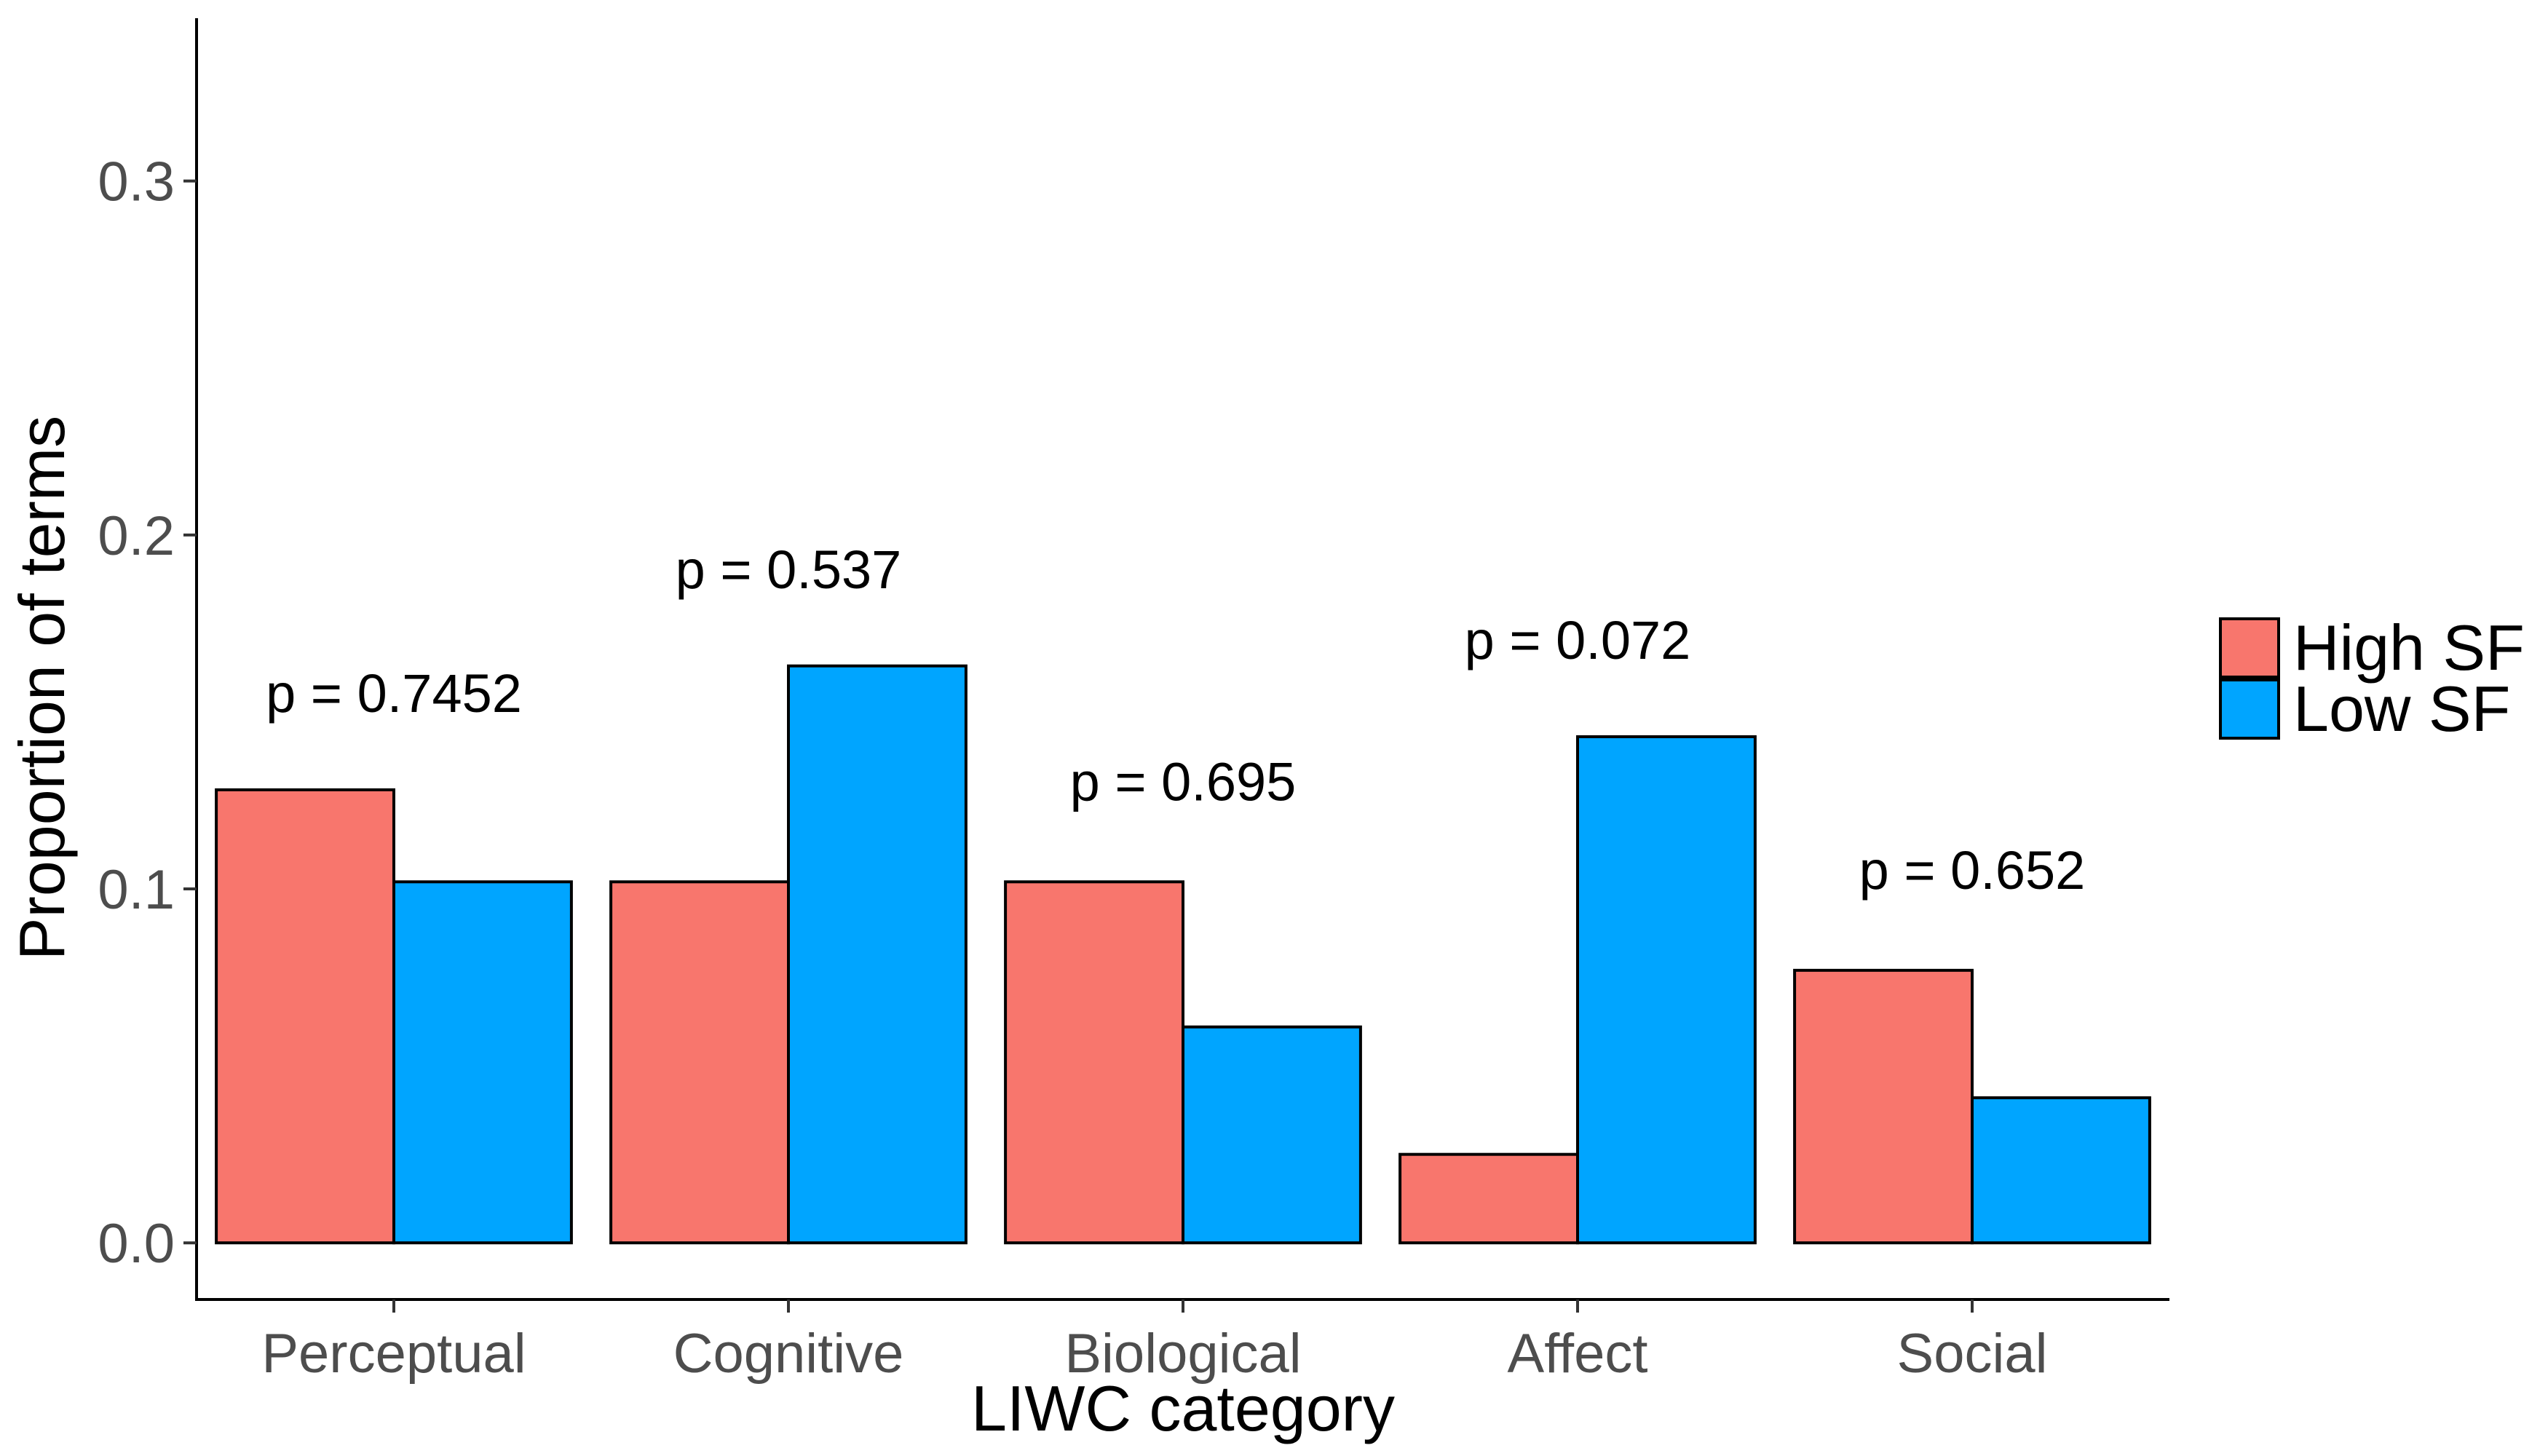 The image size is (2548, 1456). What do you see at coordinates (2401, 709) in the screenshot?
I see `legend-label-low-sf: Low SF` at bounding box center [2401, 709].